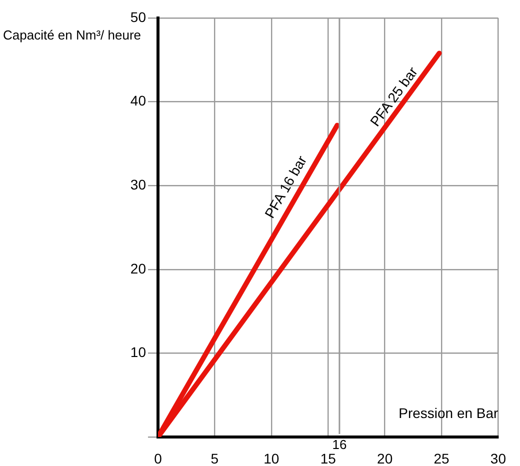 This screenshot has width=520, height=466. What do you see at coordinates (138, 16) in the screenshot?
I see `y-tick-label: 50` at bounding box center [138, 16].